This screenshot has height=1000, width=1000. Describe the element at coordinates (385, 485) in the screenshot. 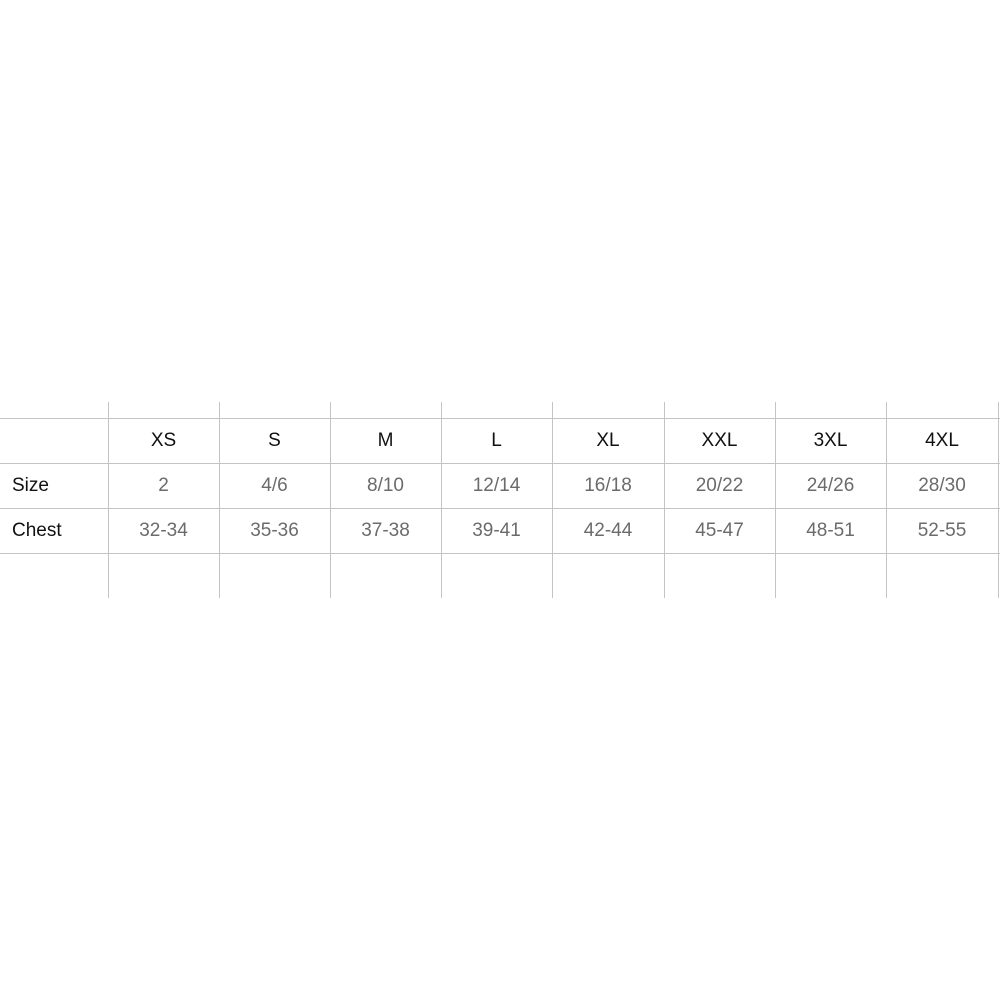

I see `table-cell: 8/10` at that location.